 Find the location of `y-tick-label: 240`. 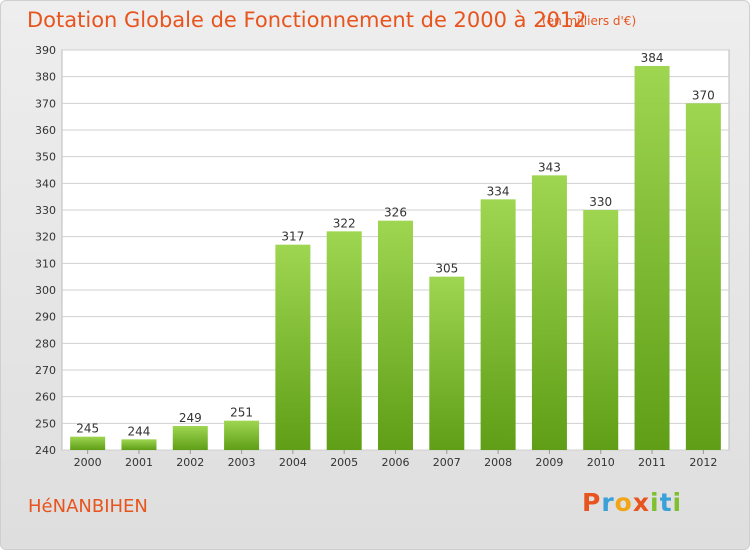

y-tick-label: 240 is located at coordinates (45, 450).